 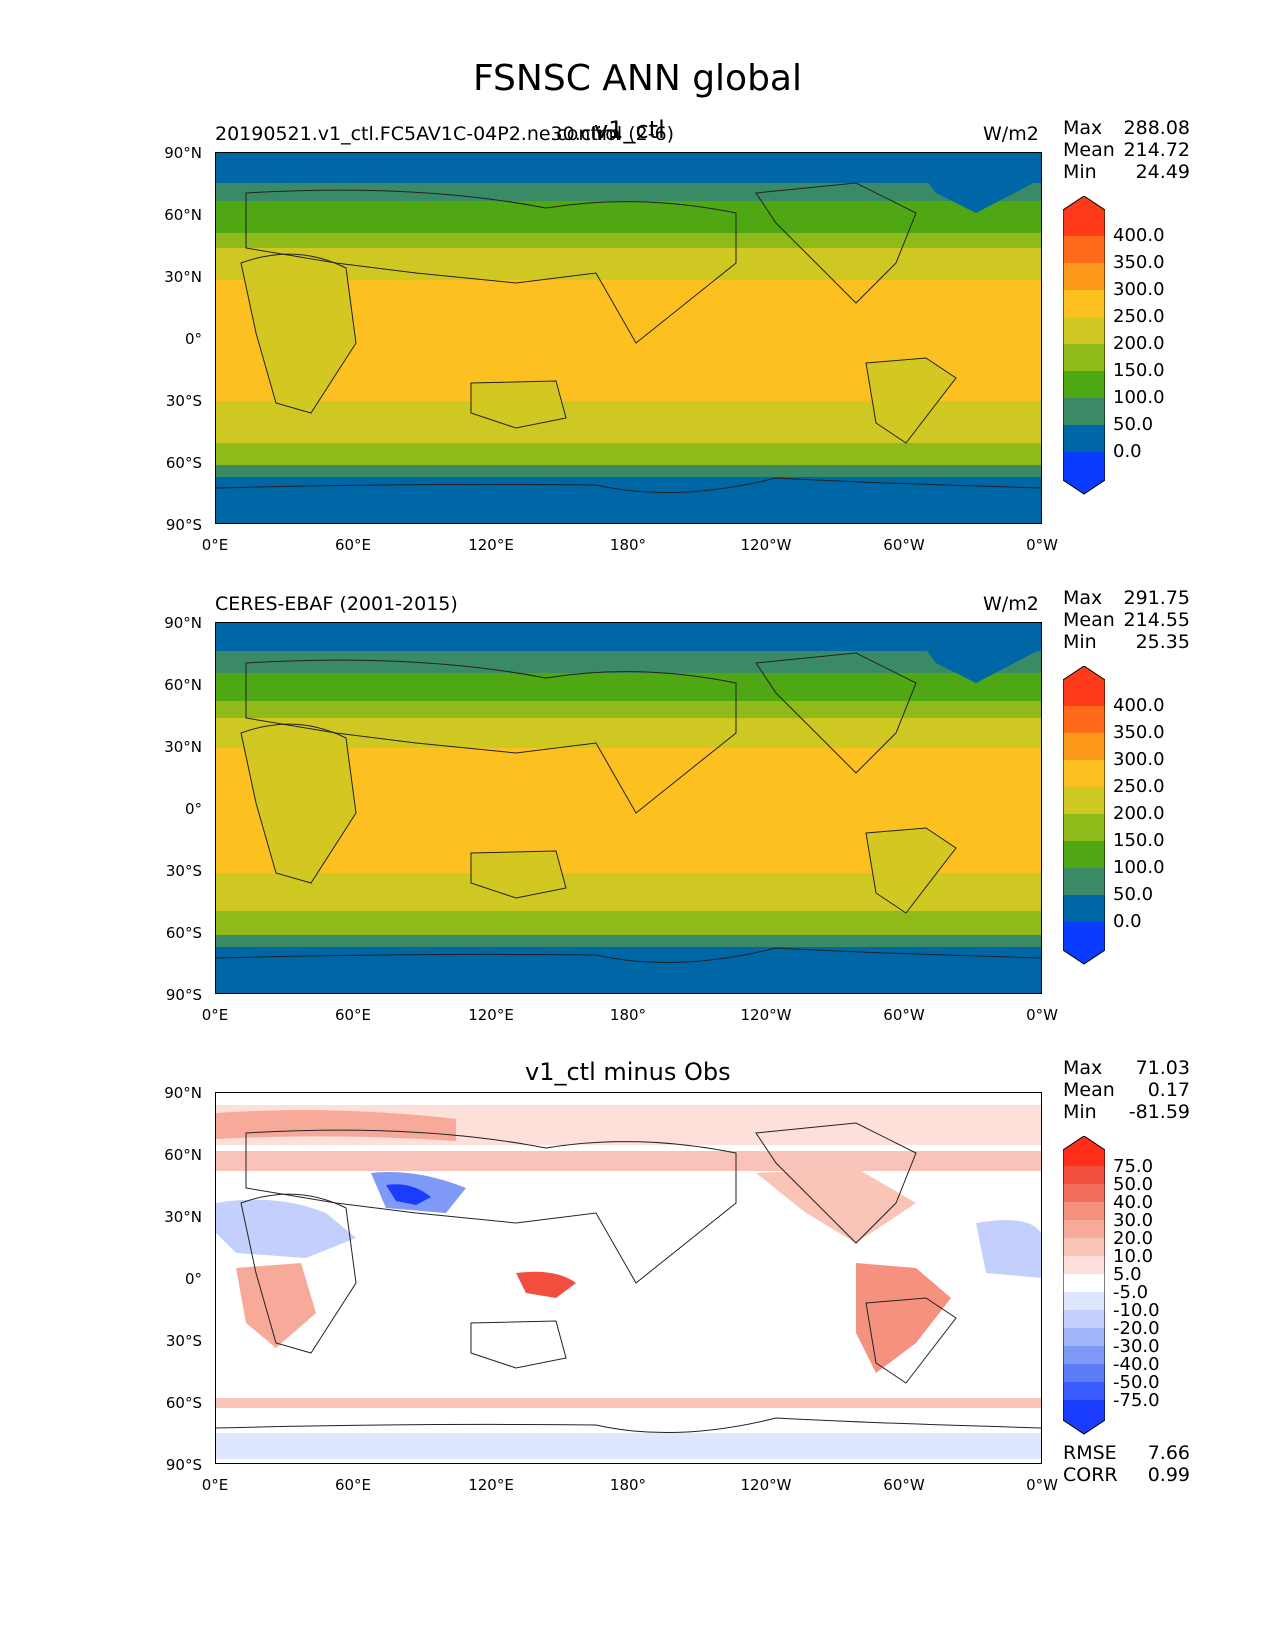 I want to click on panel-left-title: CERES-EBAF (2001-2015), so click(x=336, y=604).